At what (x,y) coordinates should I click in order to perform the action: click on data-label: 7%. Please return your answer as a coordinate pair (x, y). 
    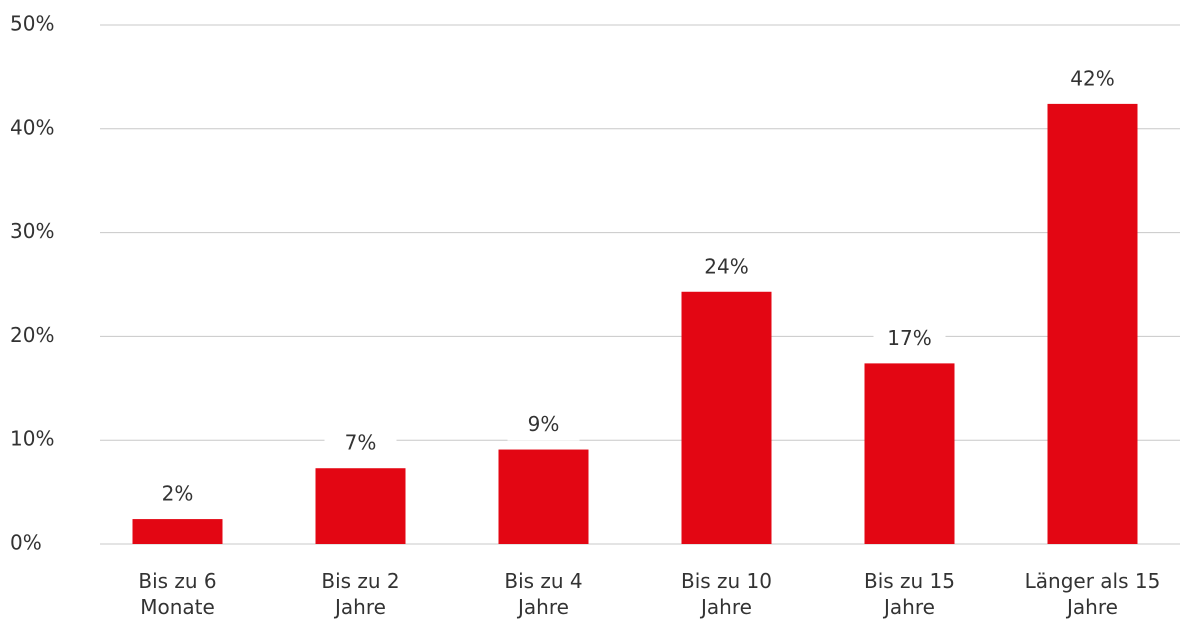
    Looking at the image, I should click on (361, 443).